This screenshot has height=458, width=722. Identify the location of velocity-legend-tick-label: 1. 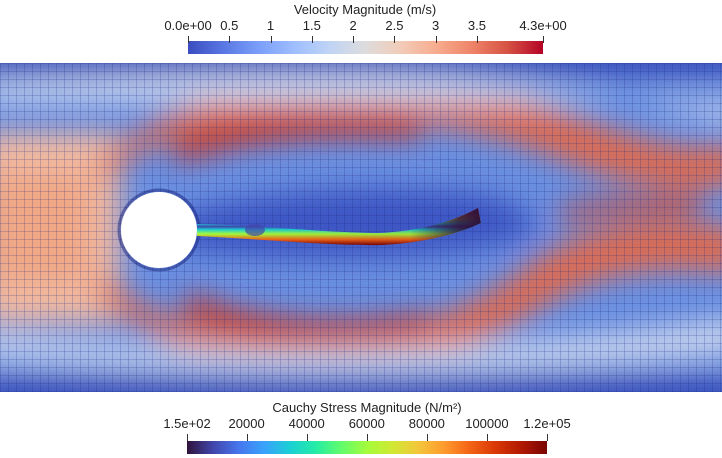
(270, 25).